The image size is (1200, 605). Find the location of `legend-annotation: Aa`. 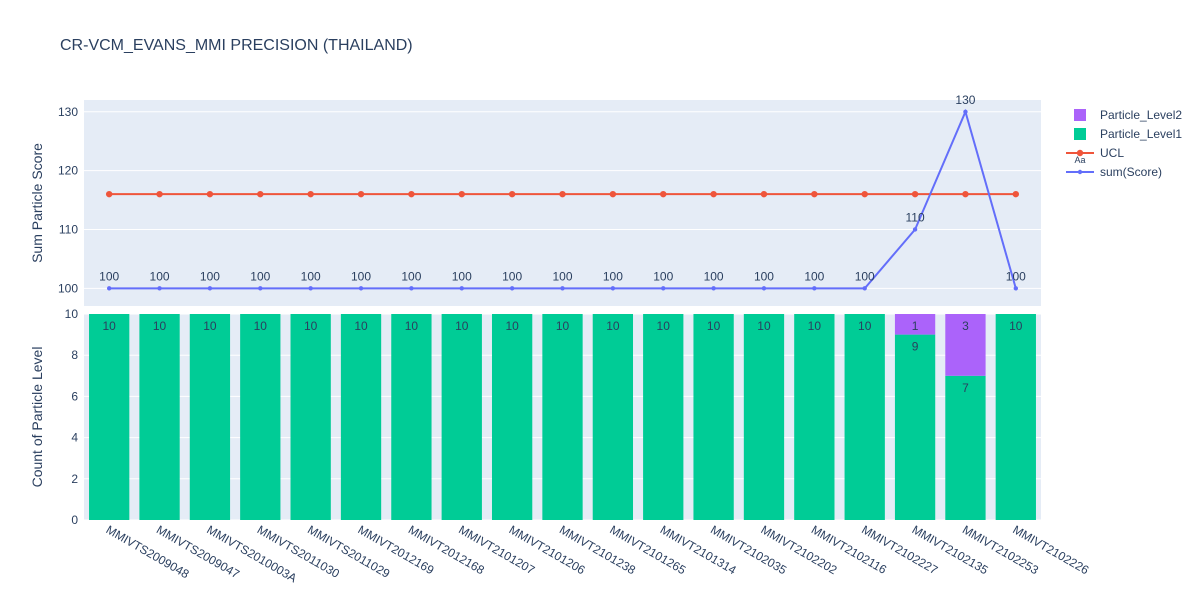

legend-annotation: Aa is located at coordinates (1079, 160).